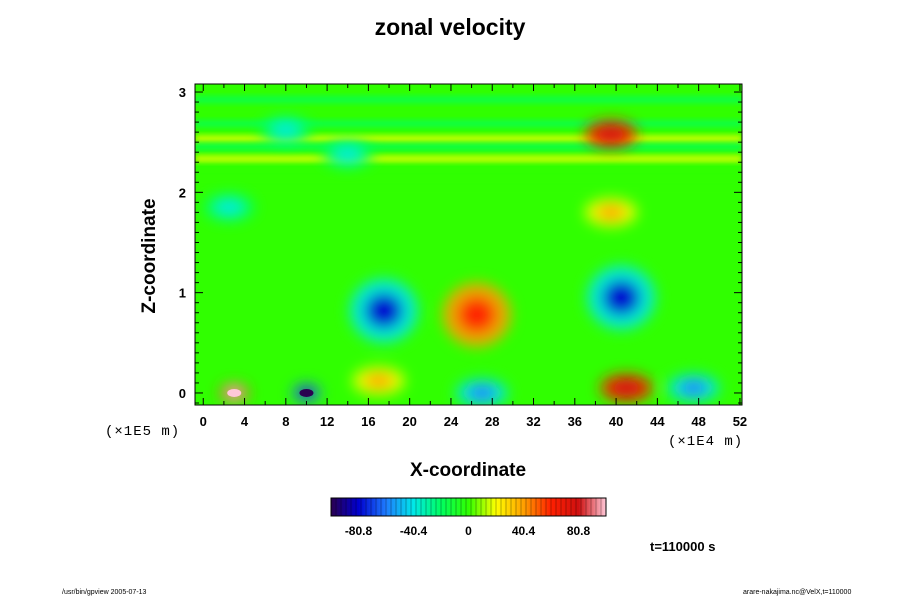 The width and height of the screenshot is (900, 600). Describe the element at coordinates (285, 421) in the screenshot. I see `x-tick-label: 8` at that location.